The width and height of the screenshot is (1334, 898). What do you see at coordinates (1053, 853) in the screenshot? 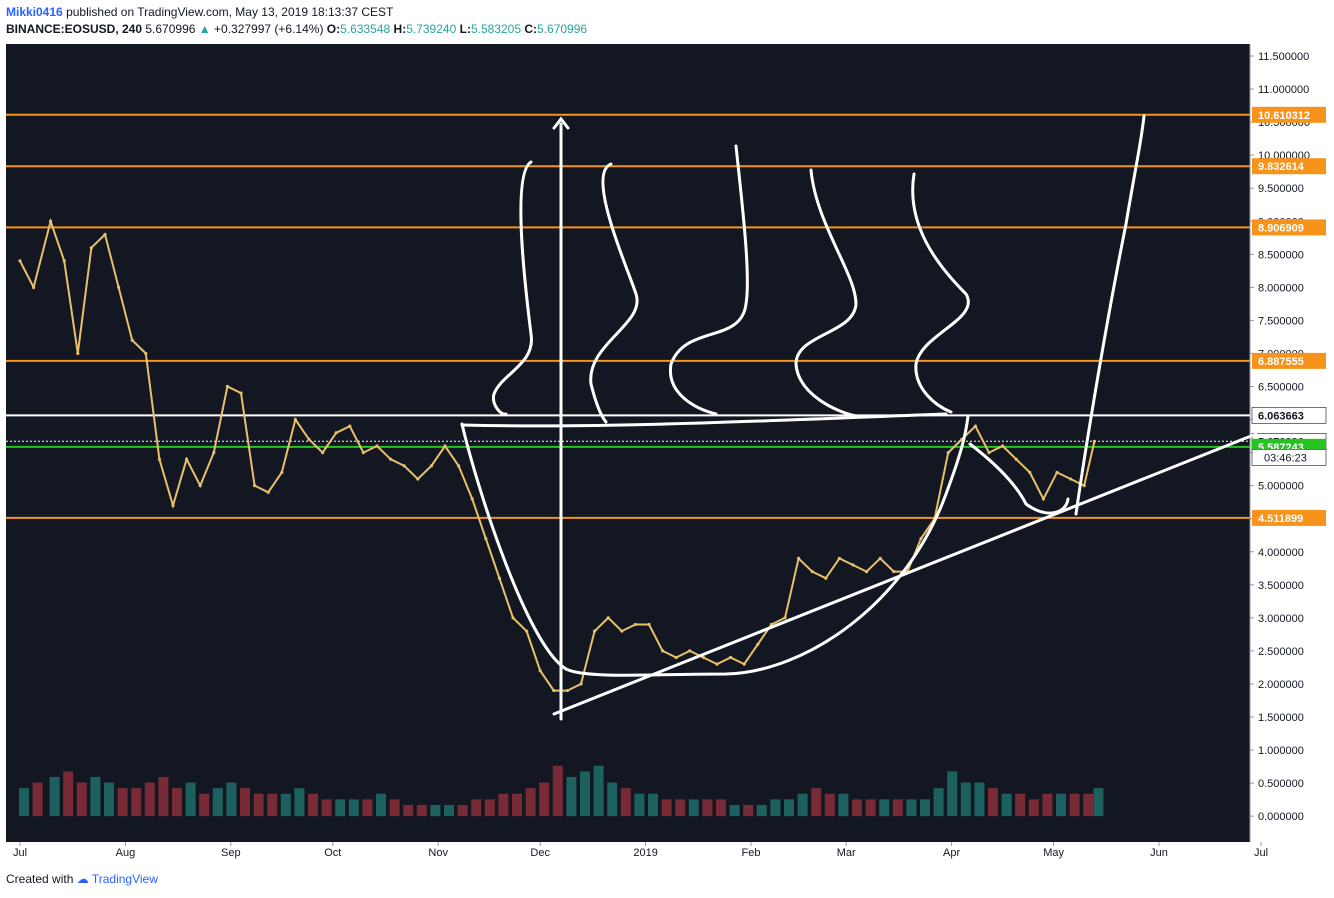
I see `x-tick-label: May` at bounding box center [1053, 853].